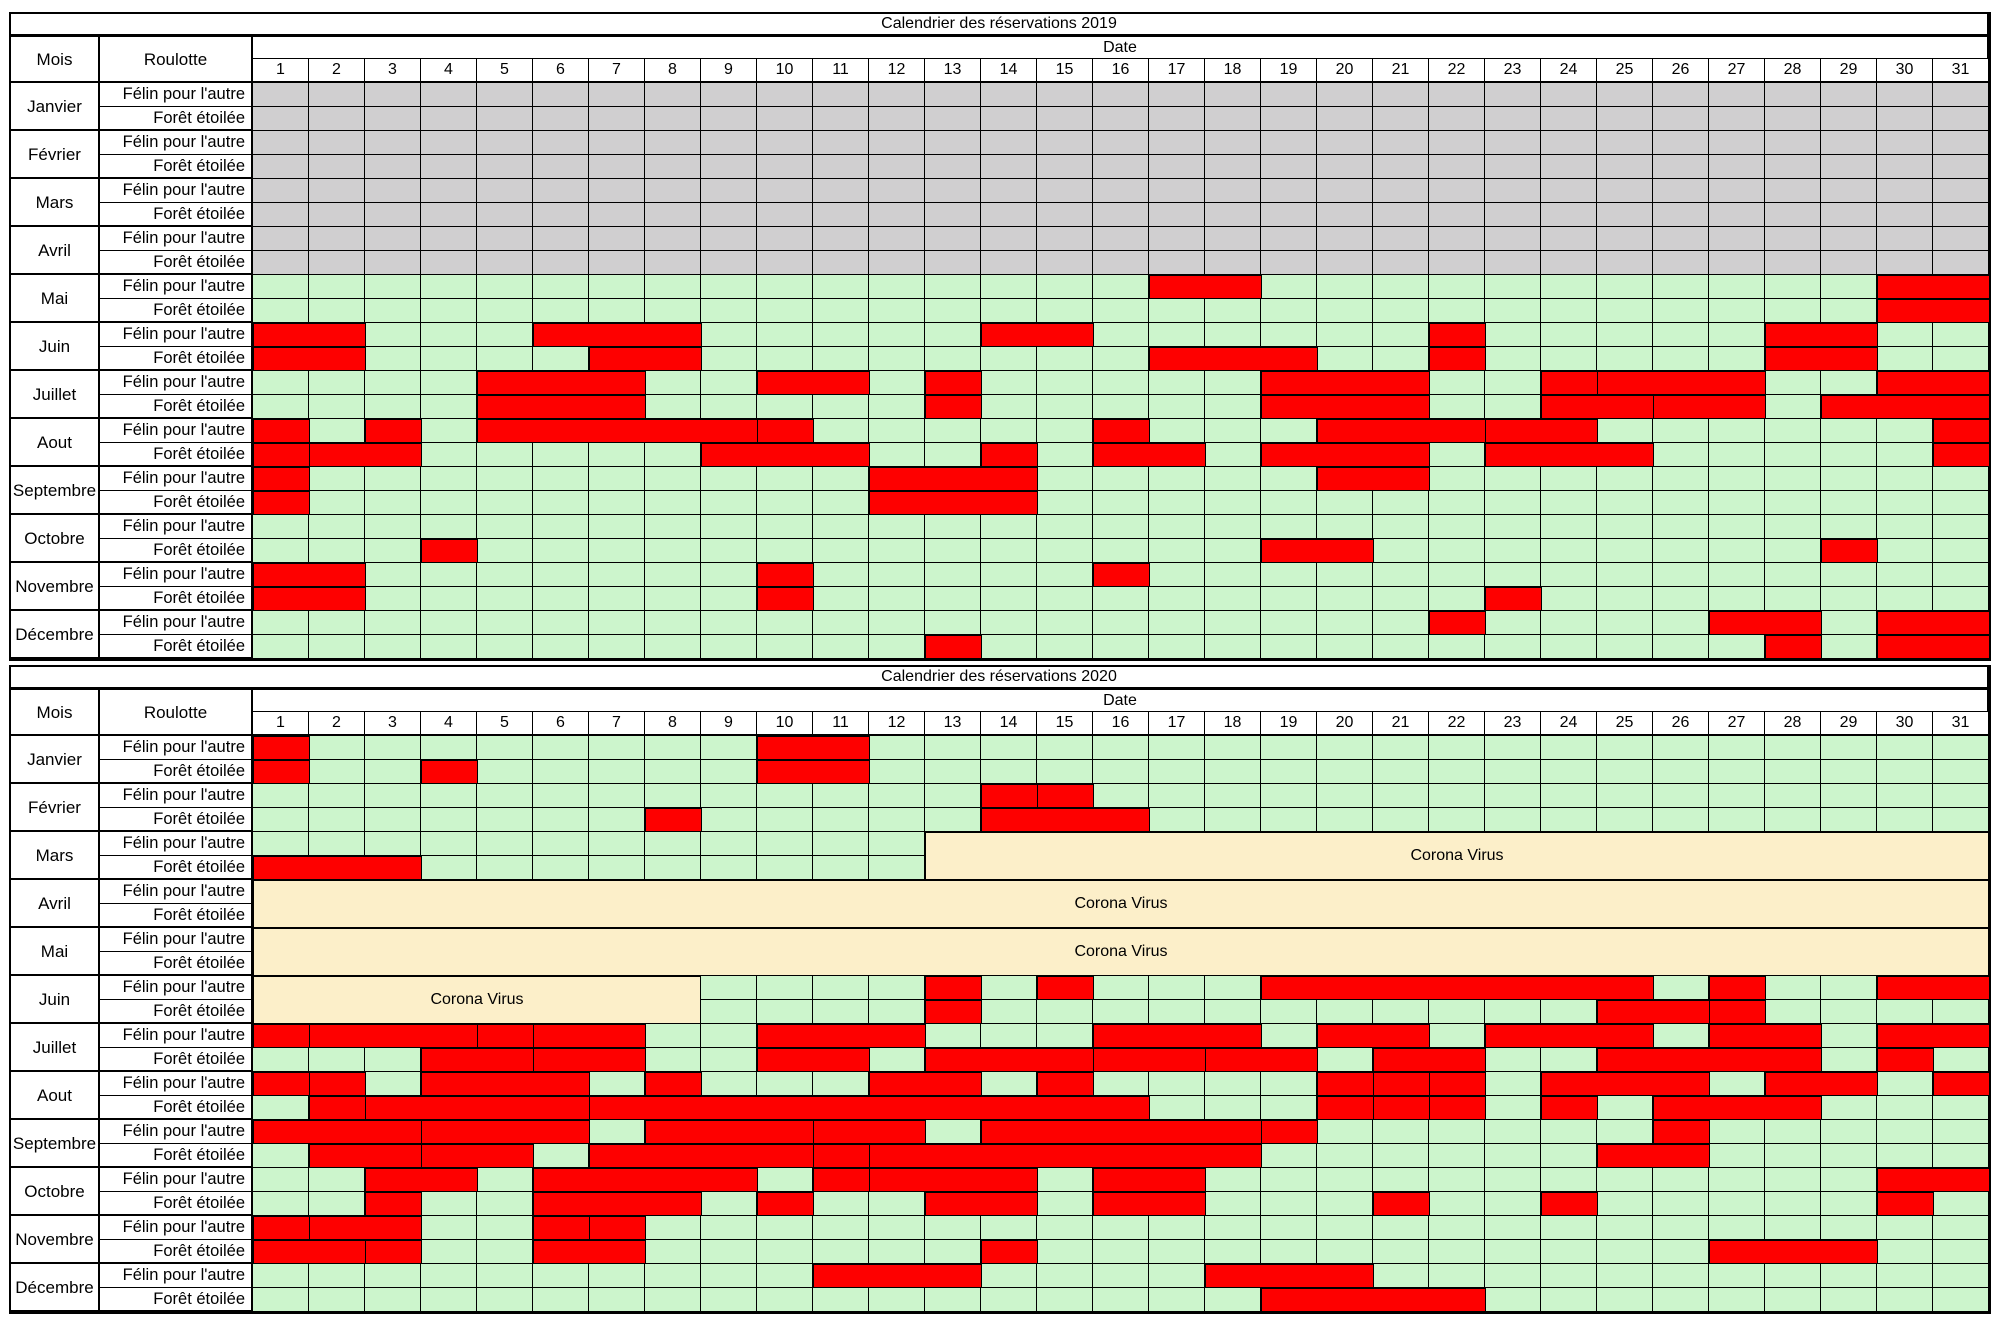 The image size is (2000, 1325). Describe the element at coordinates (953, 71) in the screenshot. I see `day-number: 13` at that location.